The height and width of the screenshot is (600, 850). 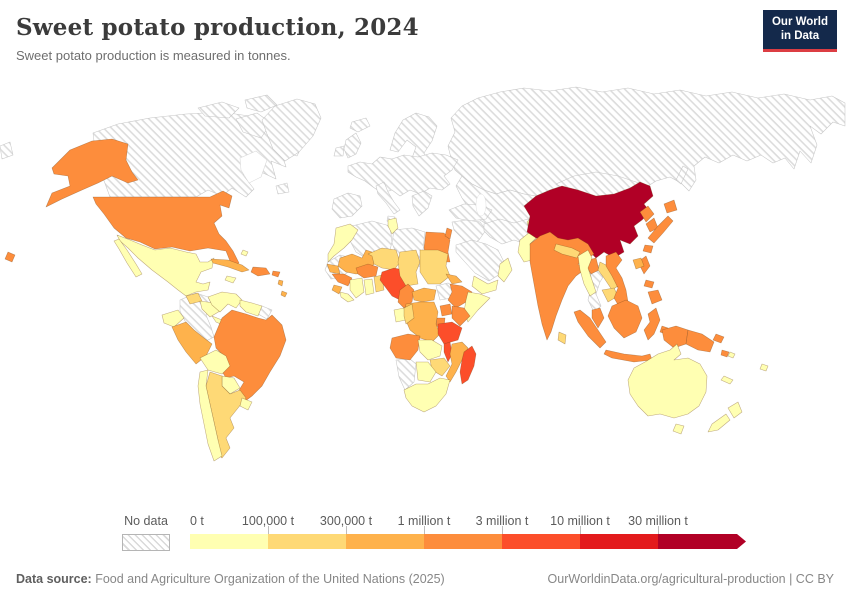 What do you see at coordinates (646, 141) in the screenshot?
I see `country-russia` at bounding box center [646, 141].